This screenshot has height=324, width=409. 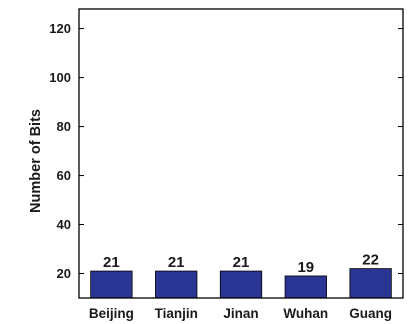 I want to click on y-tick-label: 40, so click(x=64, y=224).